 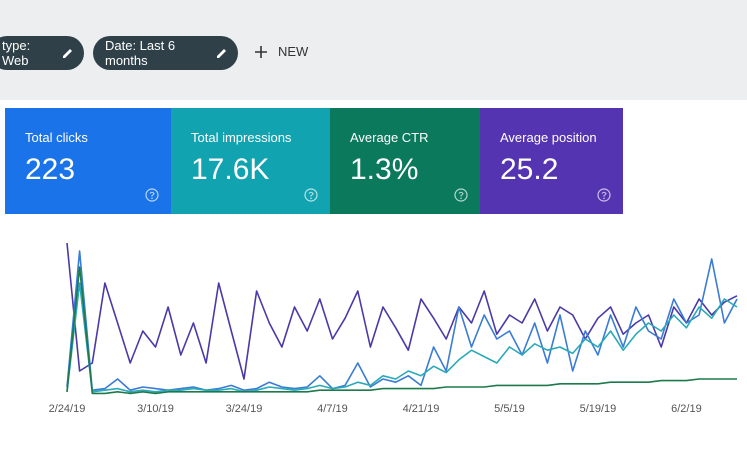 What do you see at coordinates (140, 53) in the screenshot?
I see `filter-label: Date: Last 6 months` at bounding box center [140, 53].